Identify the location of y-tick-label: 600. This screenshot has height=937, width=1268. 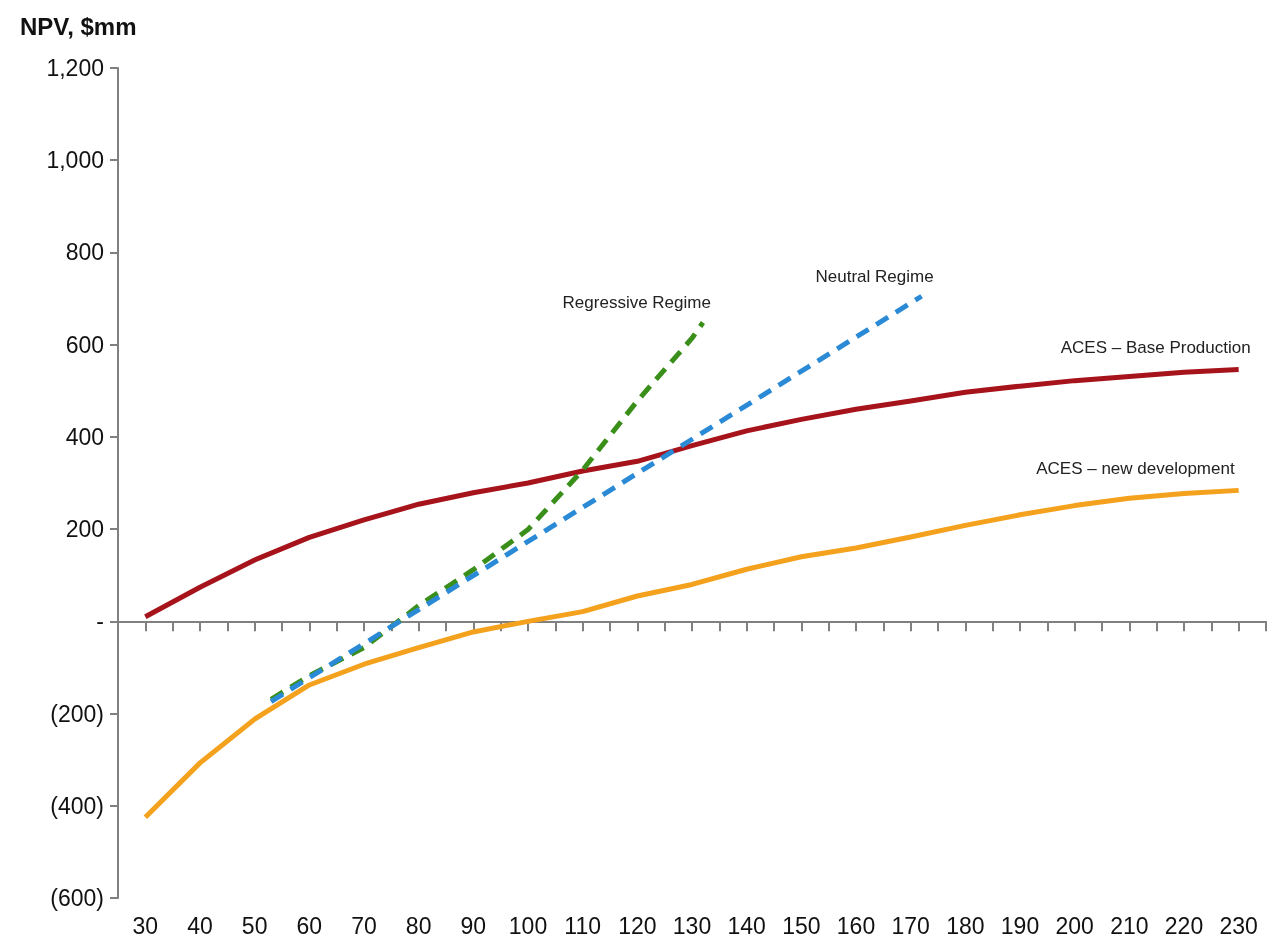
(84, 344).